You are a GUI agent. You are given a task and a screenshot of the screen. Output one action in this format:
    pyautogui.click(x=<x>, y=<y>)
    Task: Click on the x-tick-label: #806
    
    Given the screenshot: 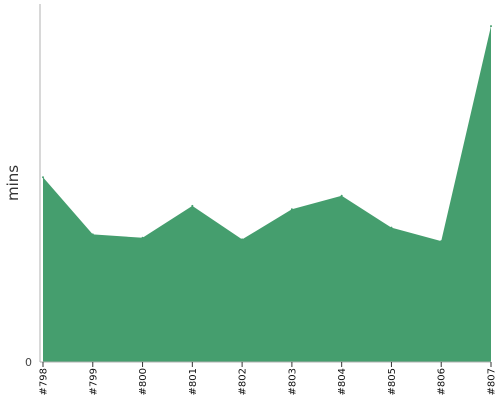 What is the action you would take?
    pyautogui.click(x=442, y=381)
    